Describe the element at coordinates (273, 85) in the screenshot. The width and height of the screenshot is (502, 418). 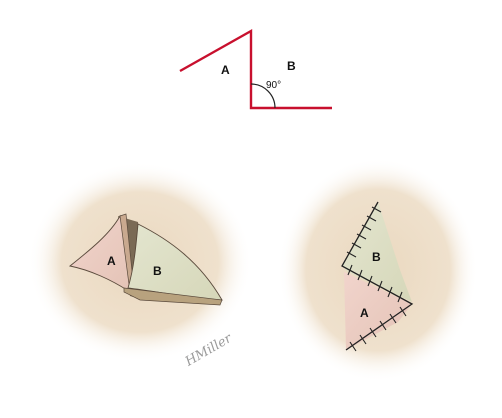
I see `angle-label: 90°` at that location.